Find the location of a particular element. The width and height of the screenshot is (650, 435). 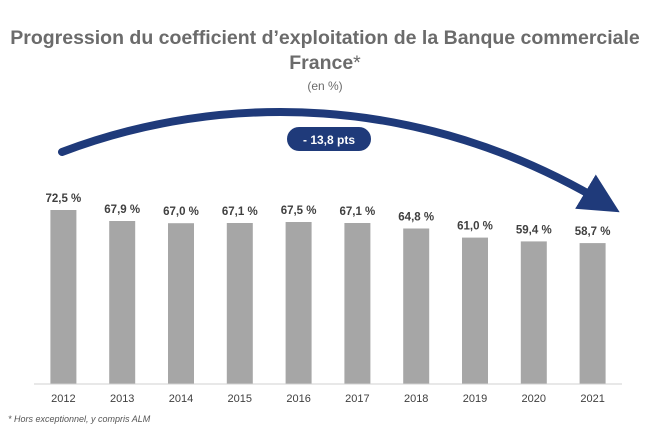

value-label-2017: 67,1 % is located at coordinates (357, 212).